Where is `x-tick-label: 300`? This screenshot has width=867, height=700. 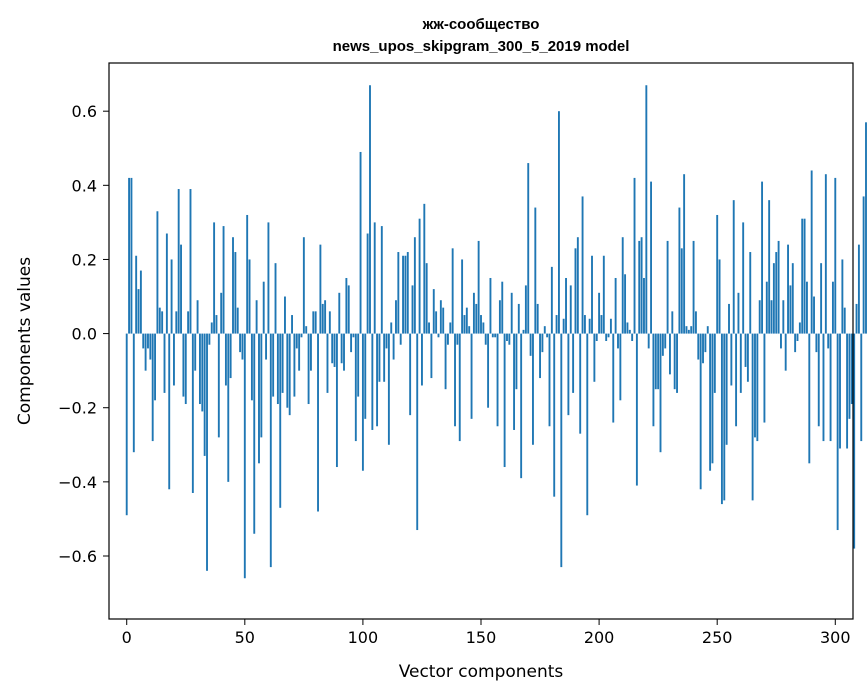
x-tick-label: 300 is located at coordinates (835, 637).